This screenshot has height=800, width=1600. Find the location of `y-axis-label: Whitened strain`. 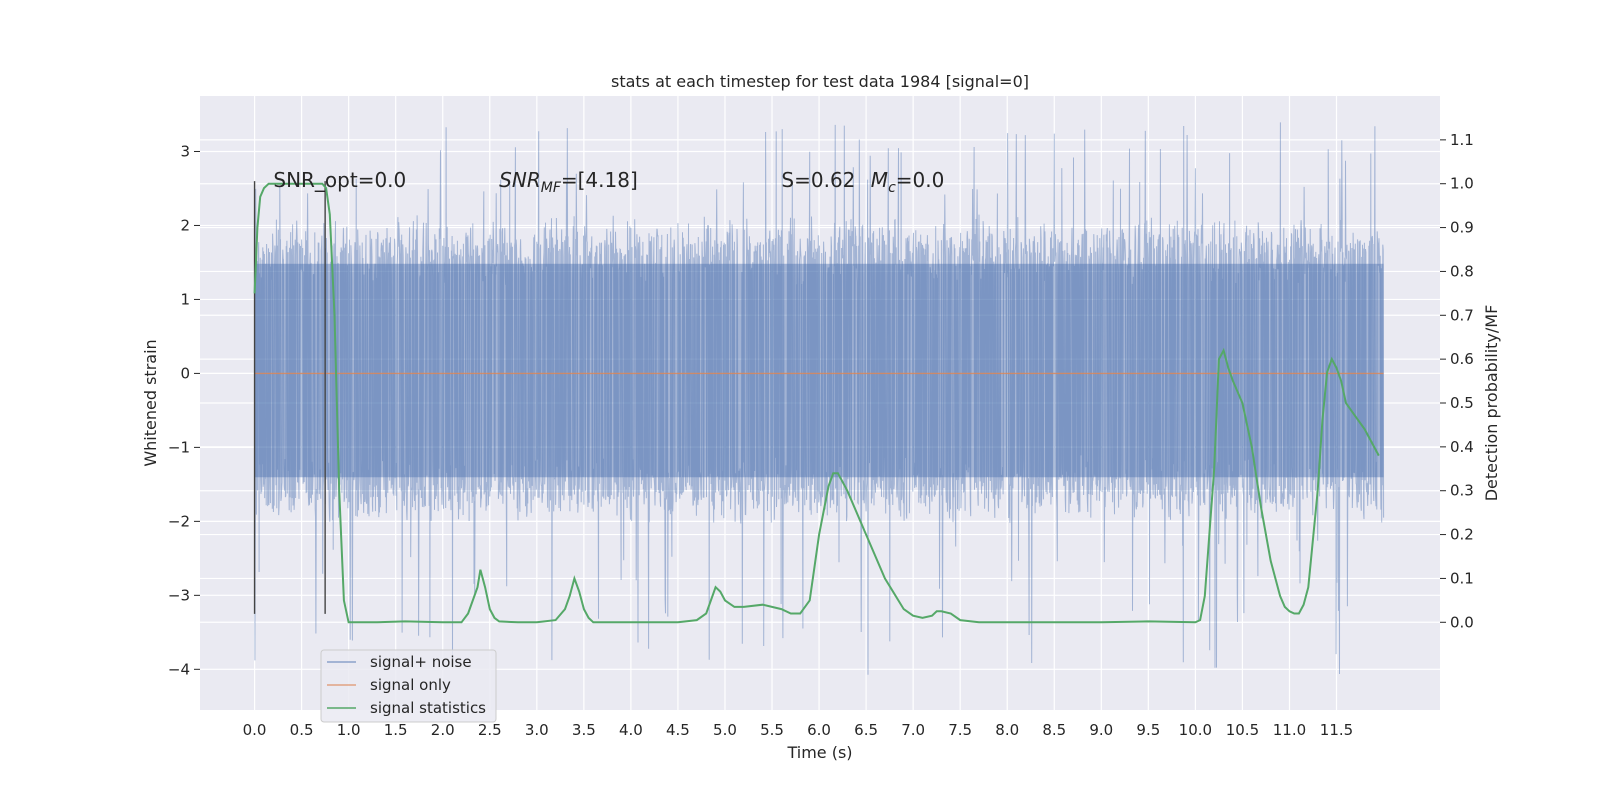

y-axis-label: Whitened strain is located at coordinates (150, 402).